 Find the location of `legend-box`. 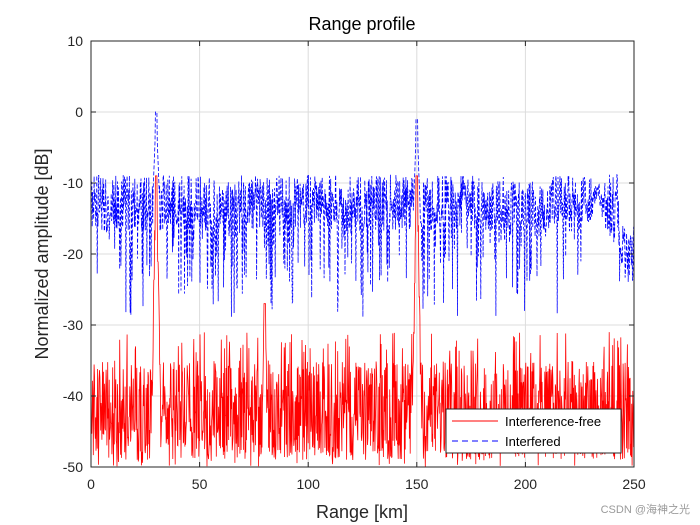

legend-box is located at coordinates (533, 431).